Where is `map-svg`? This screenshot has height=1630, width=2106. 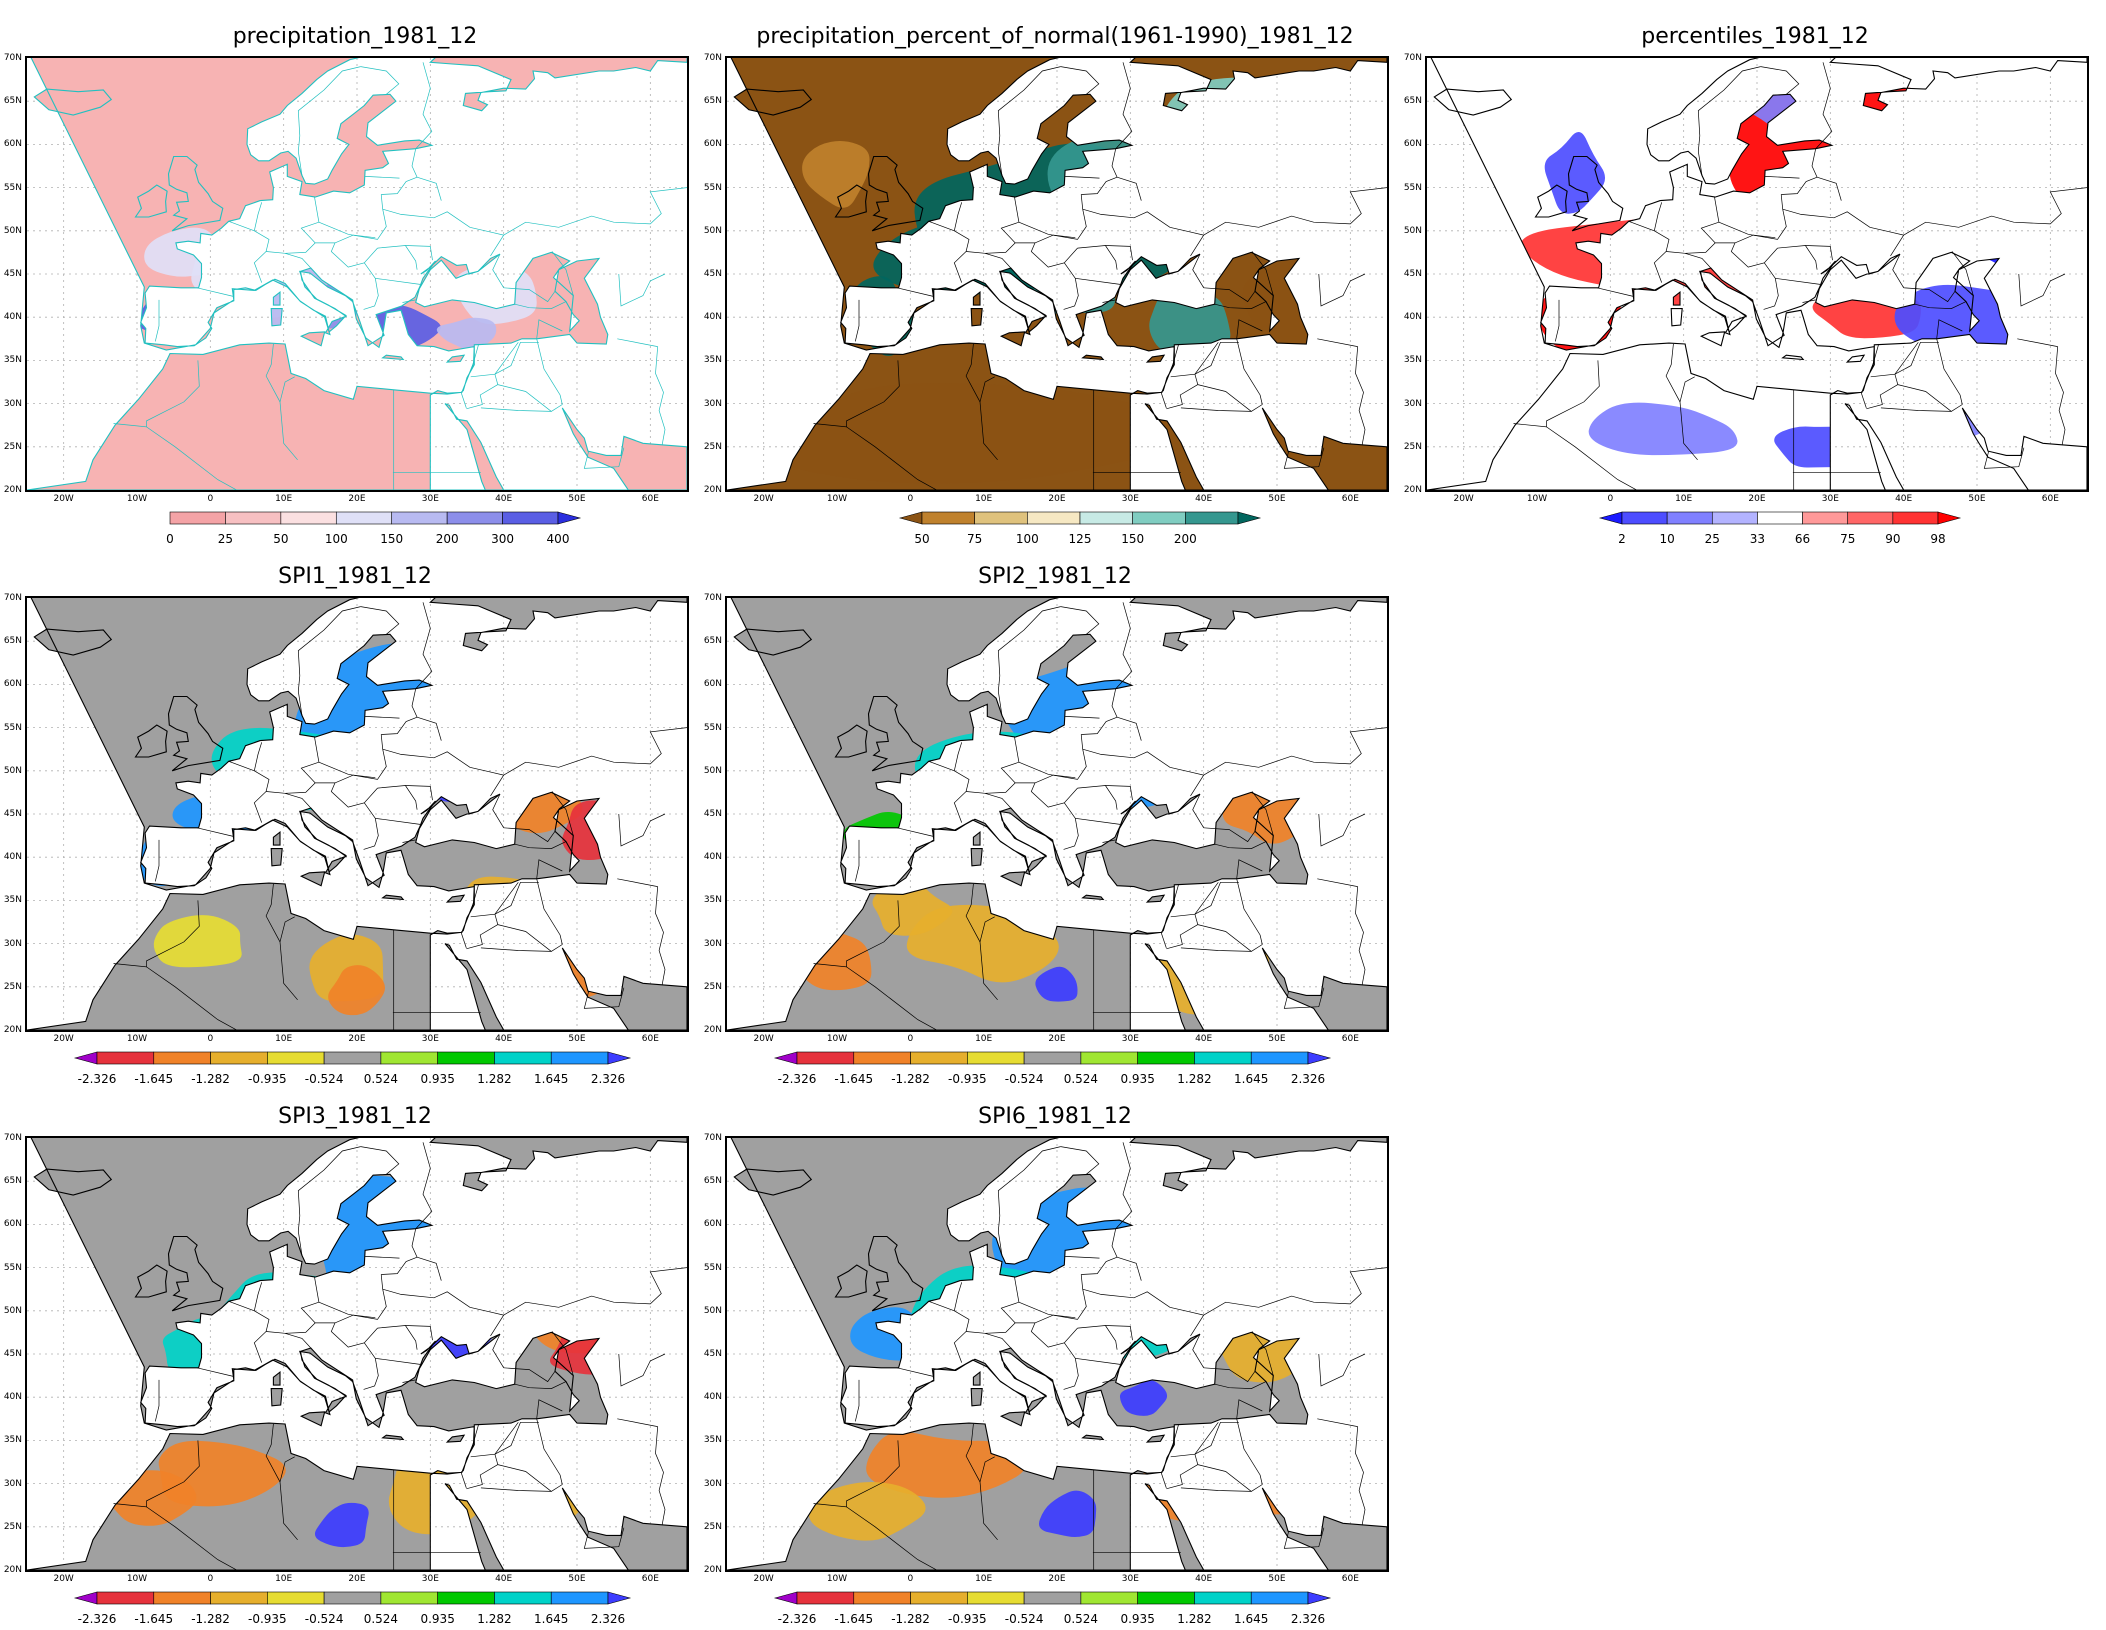 map-svg is located at coordinates (1057, 1354).